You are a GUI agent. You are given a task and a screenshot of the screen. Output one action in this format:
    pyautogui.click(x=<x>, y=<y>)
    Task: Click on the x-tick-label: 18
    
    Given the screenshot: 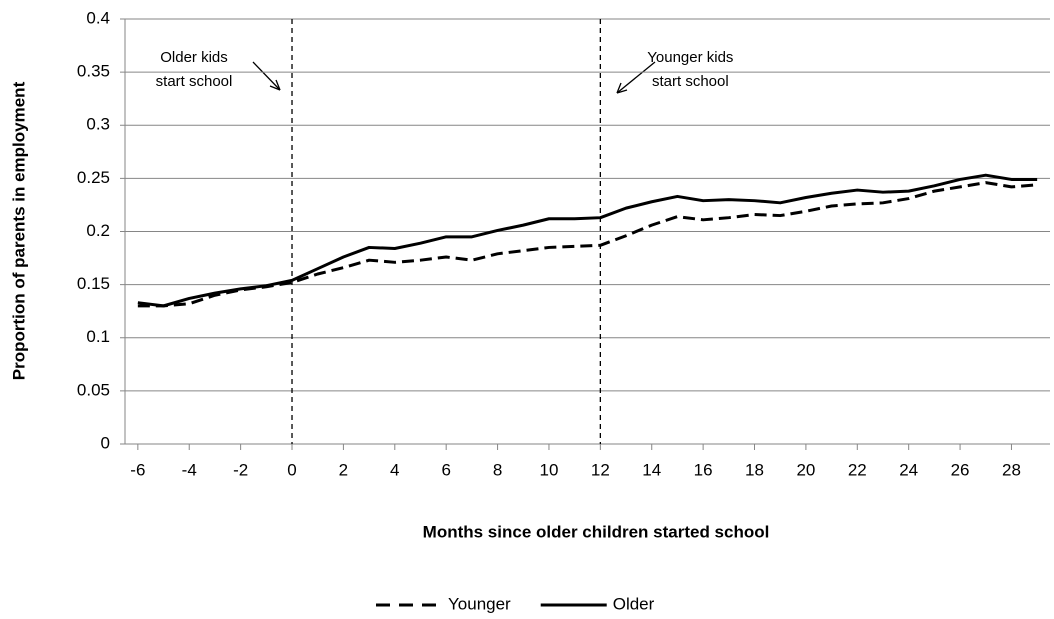 What is the action you would take?
    pyautogui.click(x=754, y=469)
    